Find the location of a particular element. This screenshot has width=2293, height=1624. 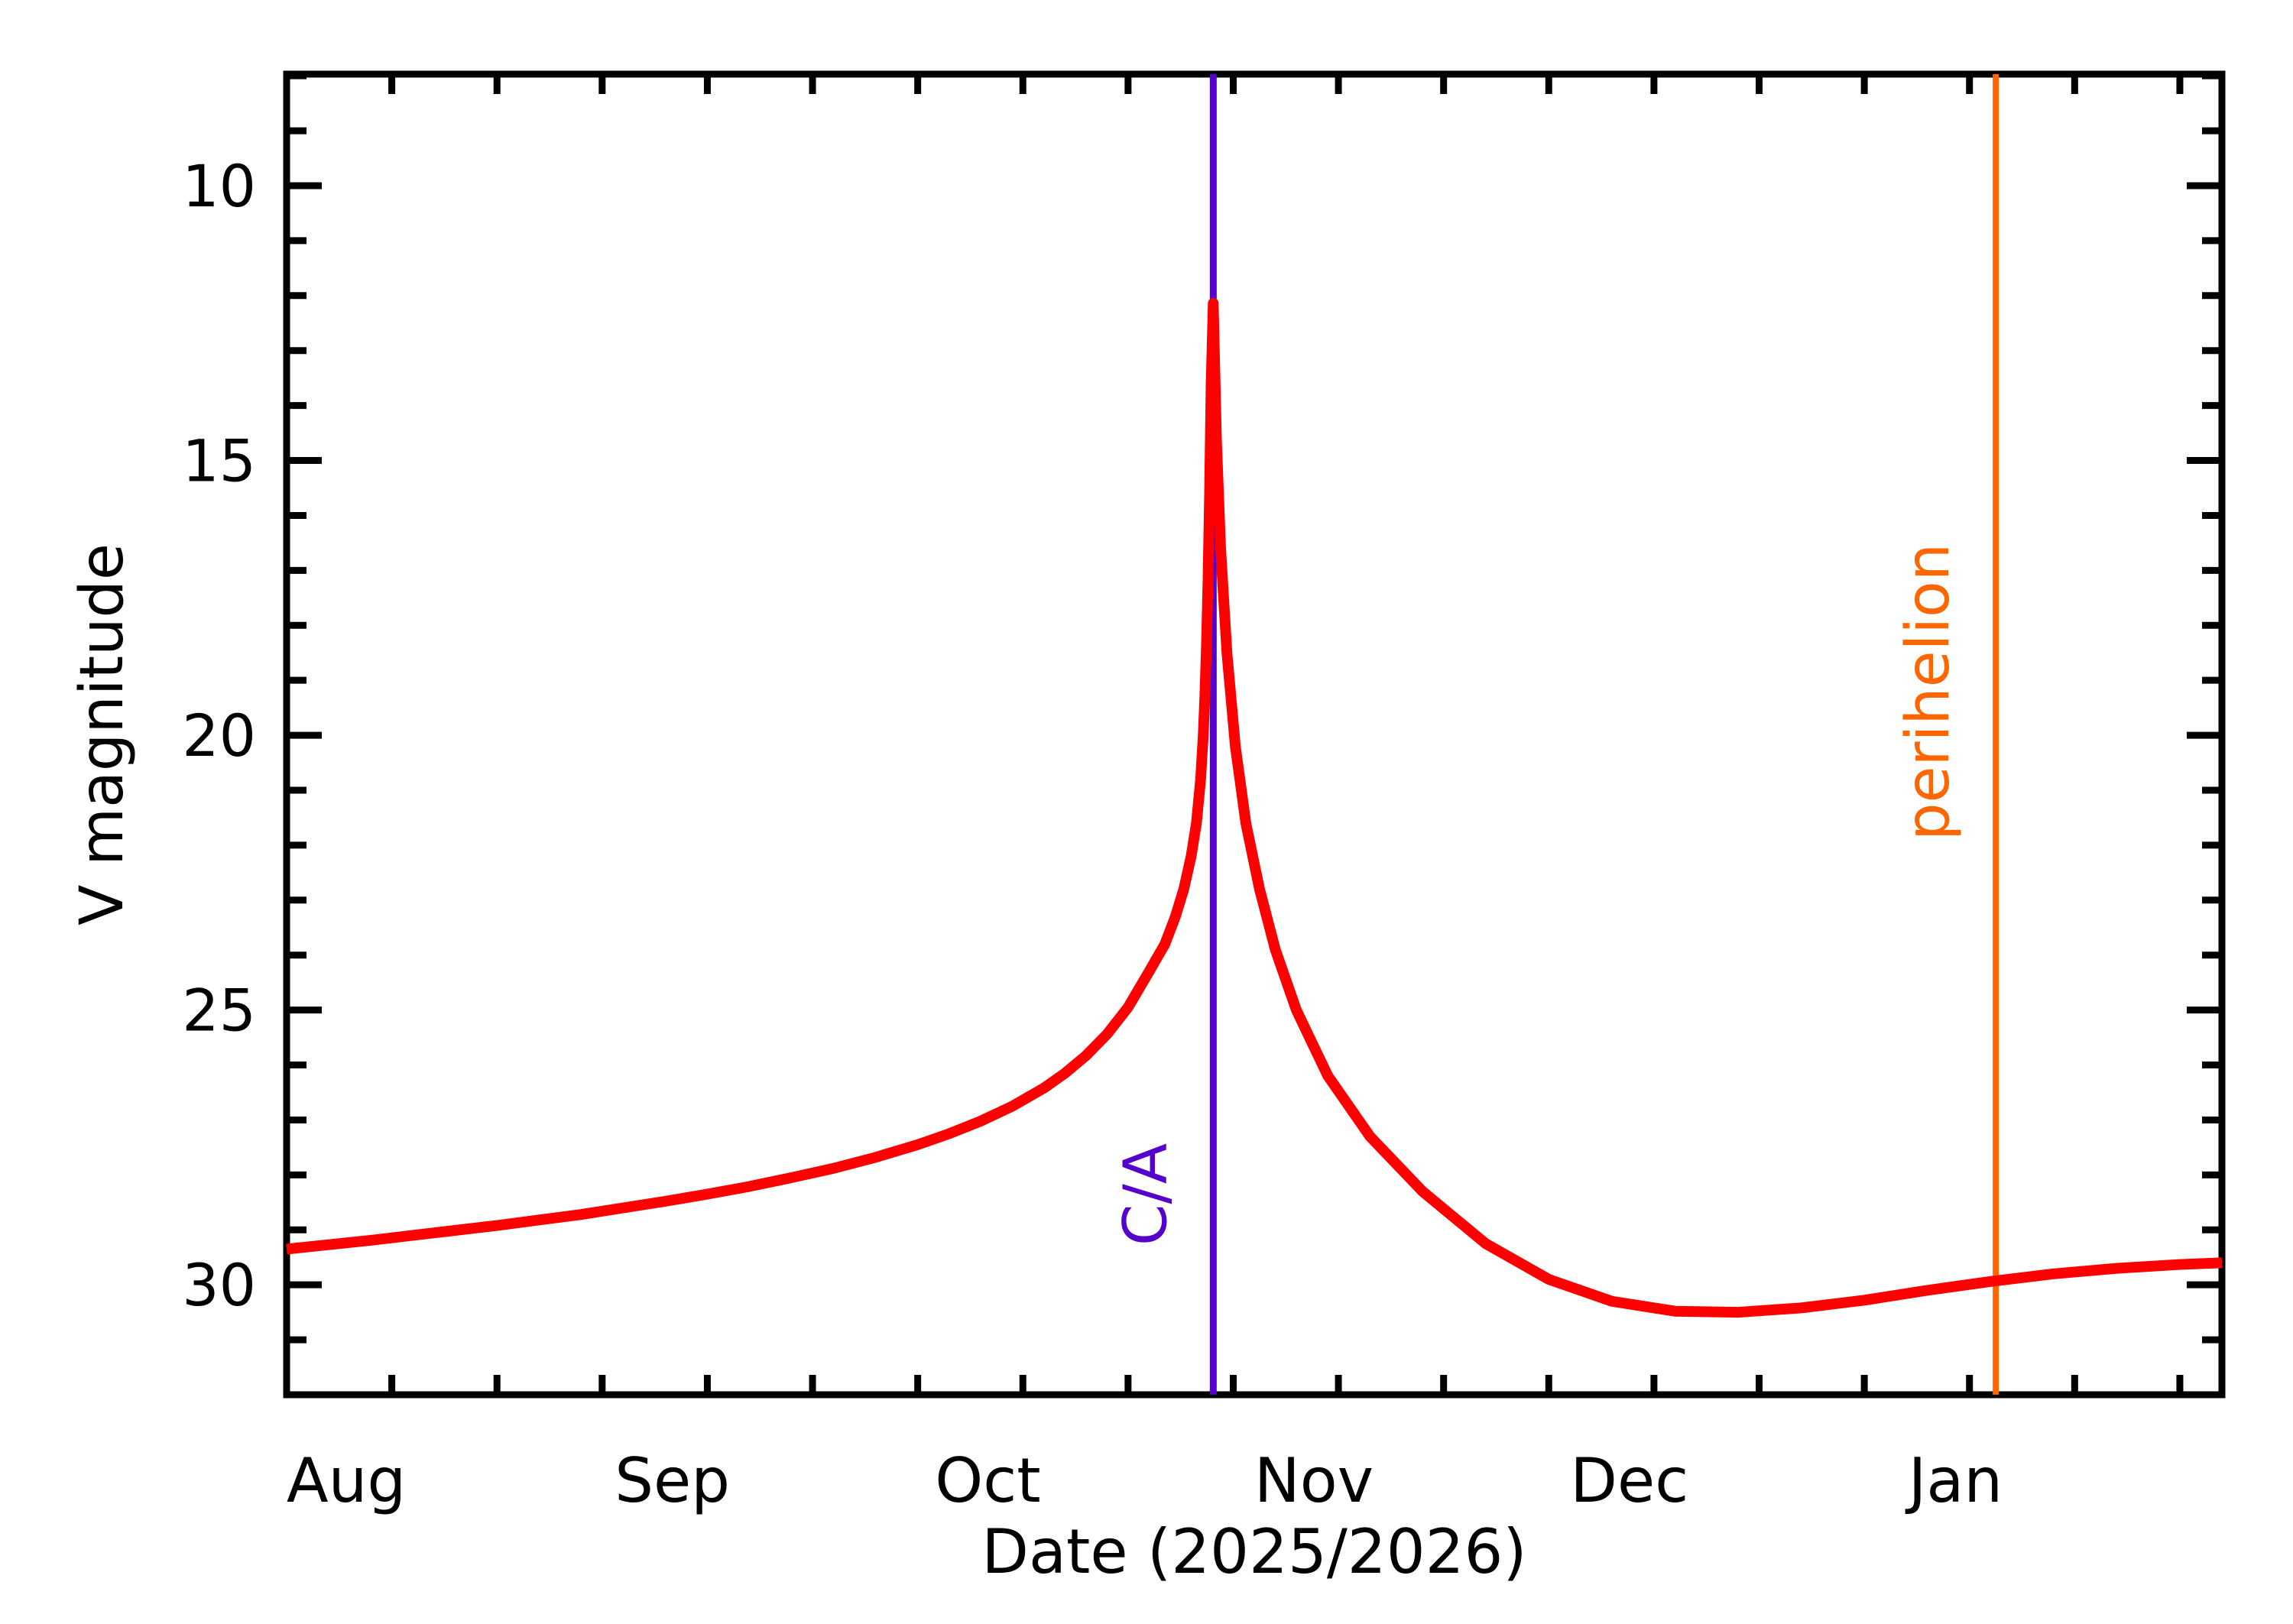

x-tick-label: Oct is located at coordinates (987, 1480).